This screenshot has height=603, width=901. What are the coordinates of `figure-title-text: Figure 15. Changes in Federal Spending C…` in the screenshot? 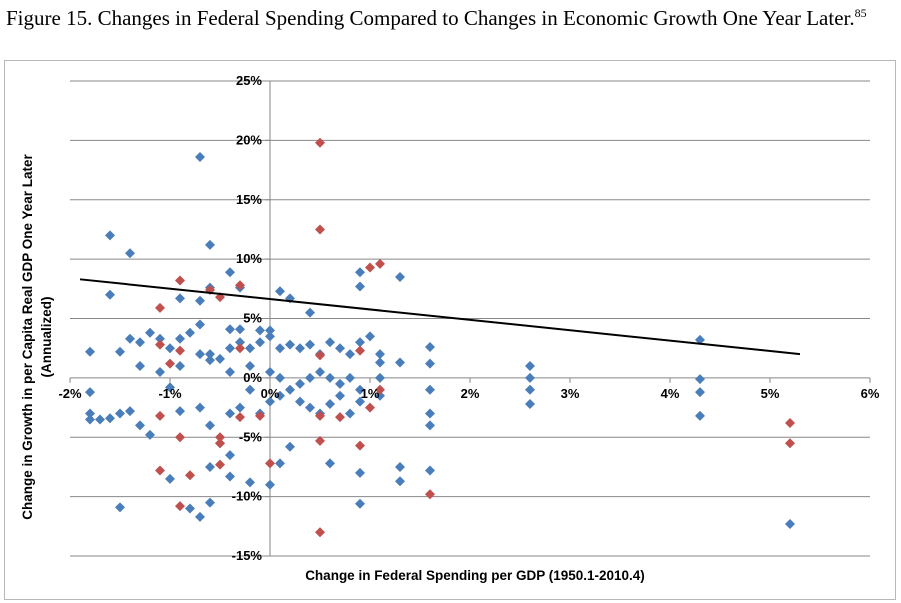 It's located at (430, 18).